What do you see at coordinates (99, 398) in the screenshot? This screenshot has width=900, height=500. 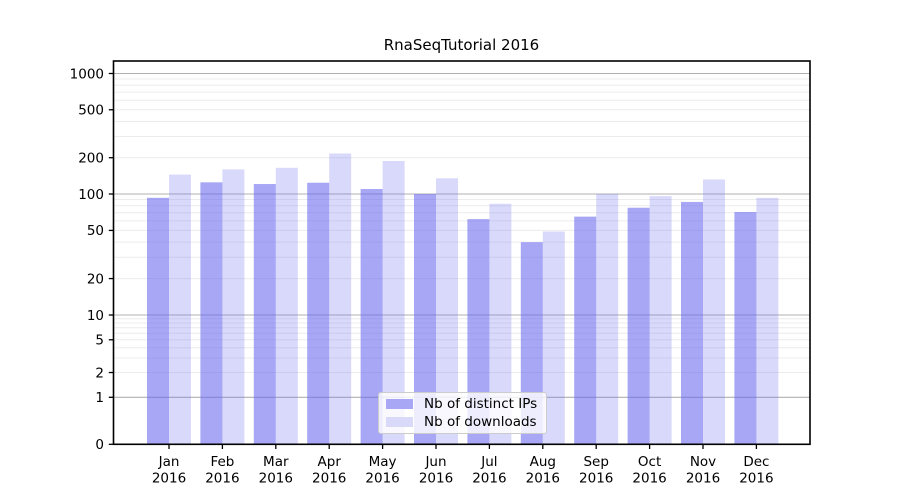 I see `y-tick-label: 1` at bounding box center [99, 398].